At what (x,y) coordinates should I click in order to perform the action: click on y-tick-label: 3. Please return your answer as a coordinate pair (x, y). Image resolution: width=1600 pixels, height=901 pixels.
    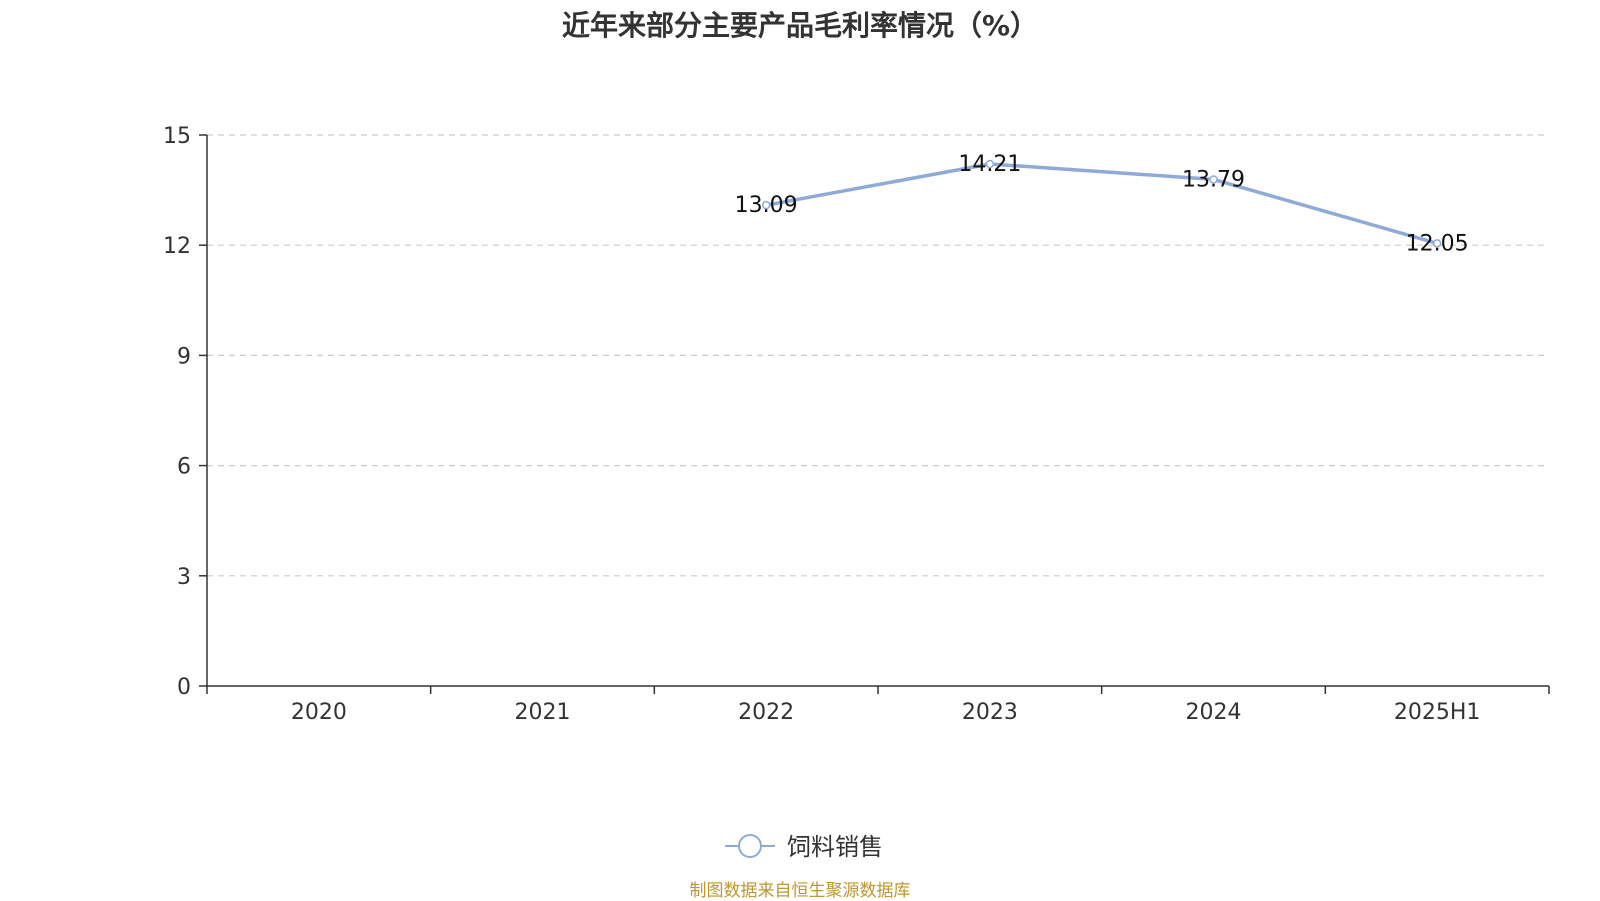
    Looking at the image, I should click on (184, 577).